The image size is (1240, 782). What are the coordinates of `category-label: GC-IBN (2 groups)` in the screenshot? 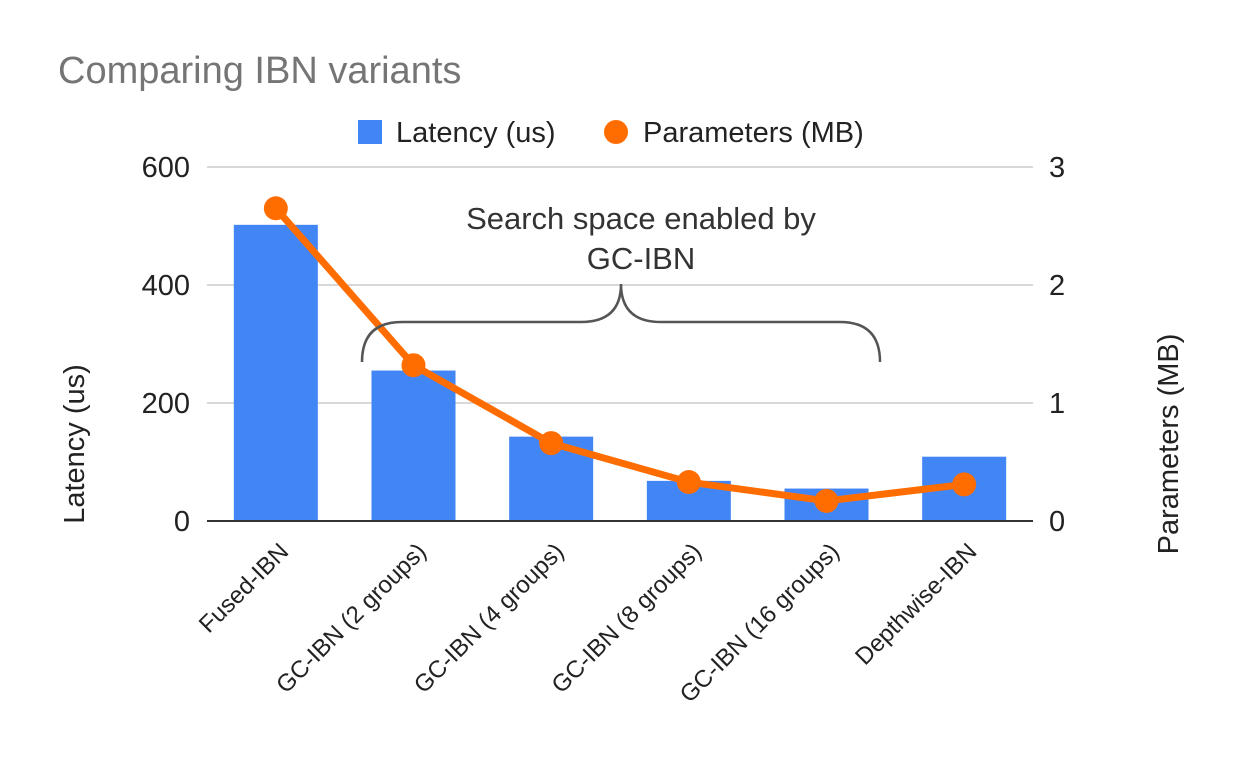 It's located at (351, 618).